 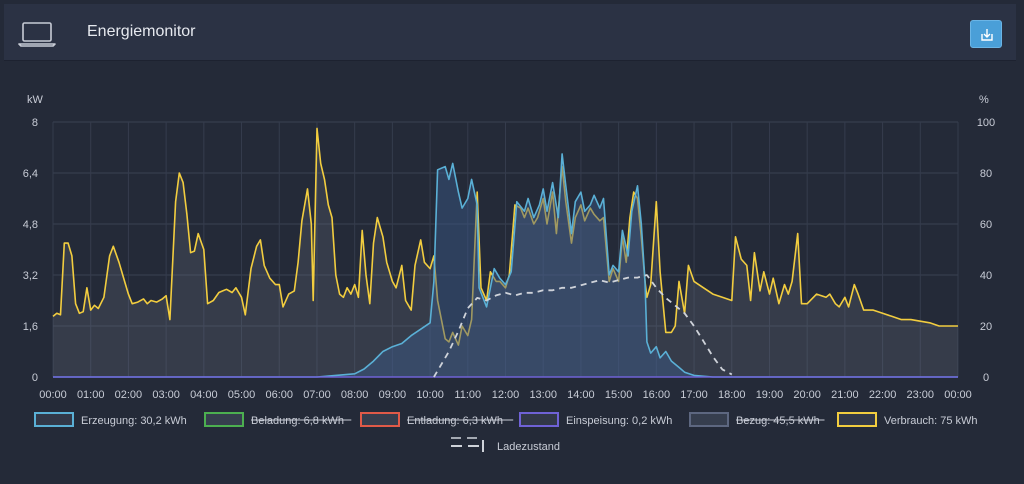 I want to click on x-tick-label: 20:00, so click(x=807, y=395).